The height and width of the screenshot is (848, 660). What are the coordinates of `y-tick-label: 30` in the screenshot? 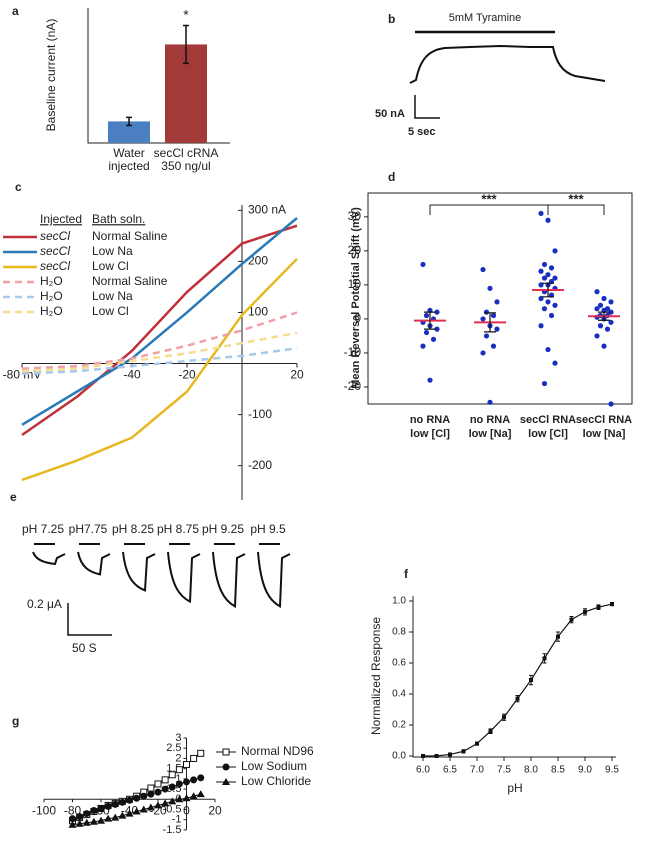 It's located at (355, 216).